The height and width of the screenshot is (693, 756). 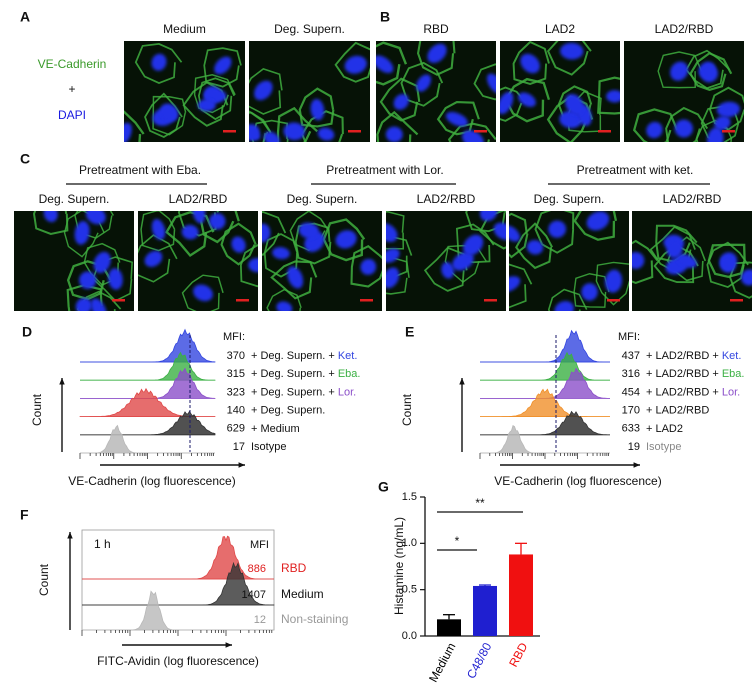 What do you see at coordinates (184, 29) in the screenshot?
I see `image-title: Medium` at bounding box center [184, 29].